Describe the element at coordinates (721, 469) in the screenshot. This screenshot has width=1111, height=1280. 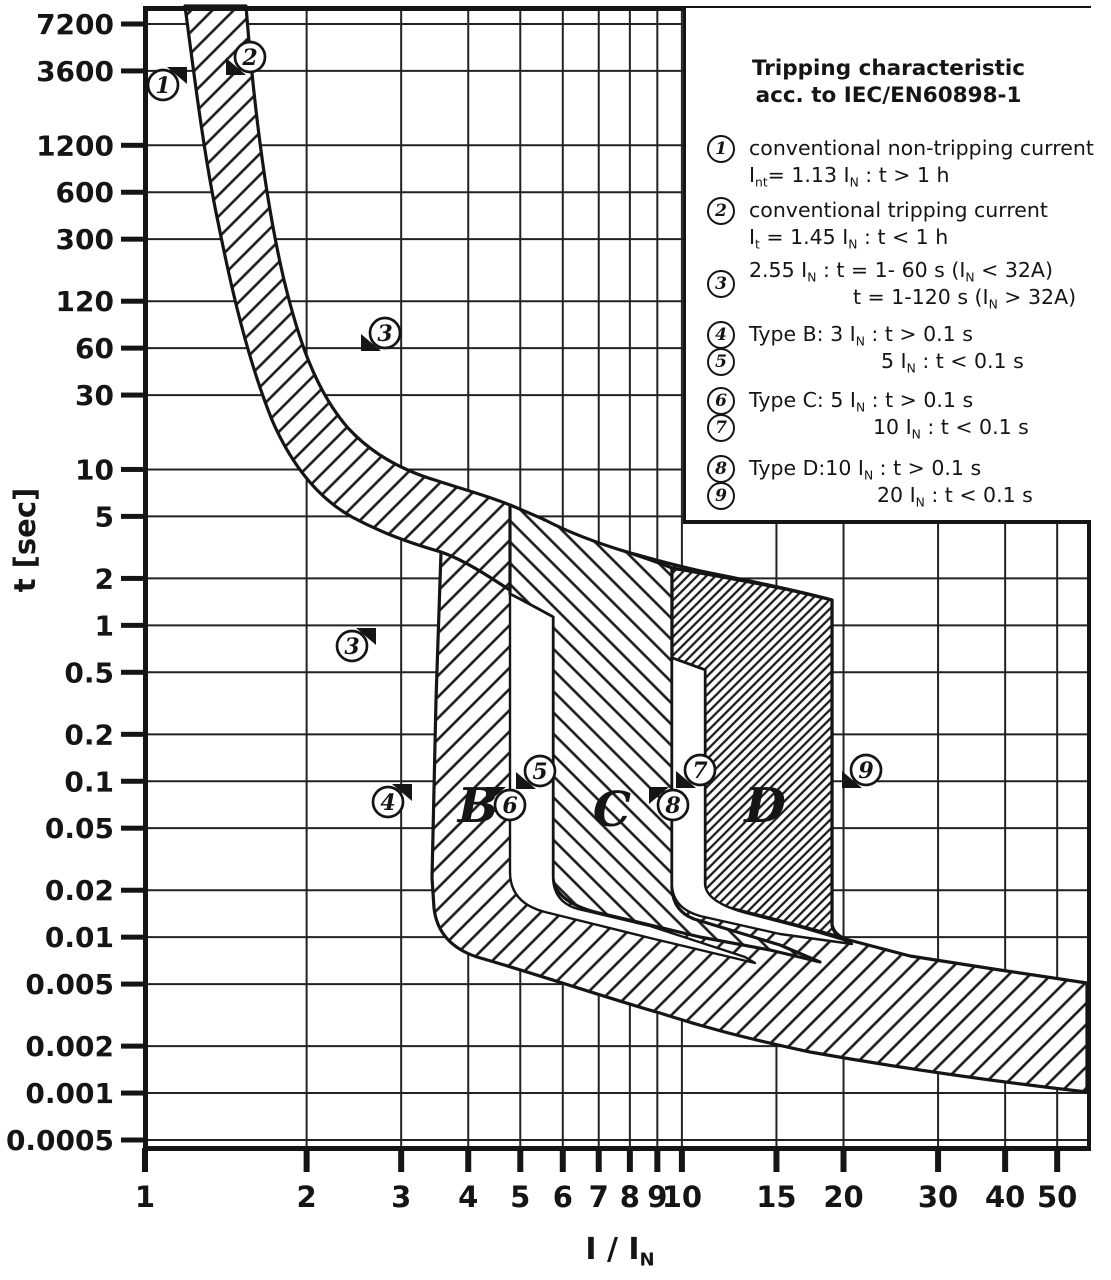
I see `legend-item-number-8: 8` at that location.